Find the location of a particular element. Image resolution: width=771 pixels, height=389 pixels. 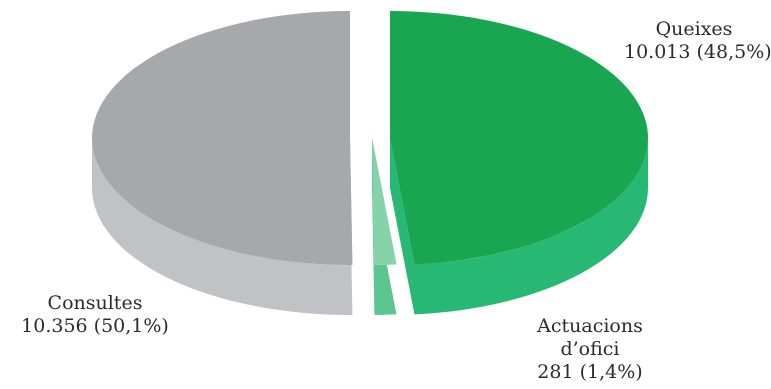

slice-actuacions-ofici is located at coordinates (384, 226).